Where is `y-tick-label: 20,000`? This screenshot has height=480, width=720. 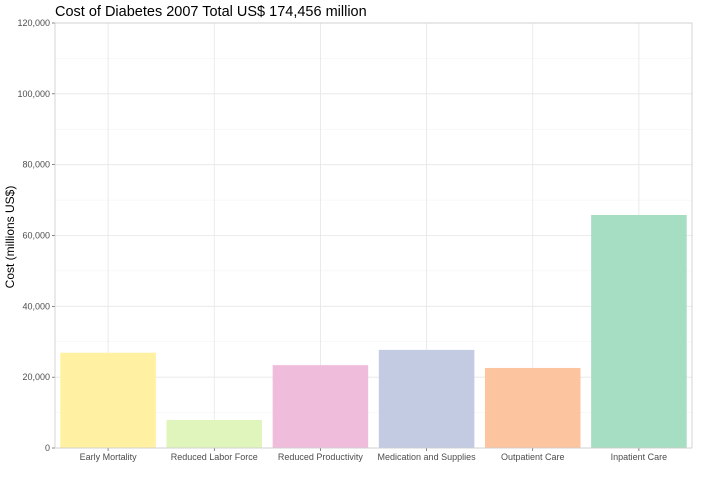 y-tick-label: 20,000 is located at coordinates (36, 377).